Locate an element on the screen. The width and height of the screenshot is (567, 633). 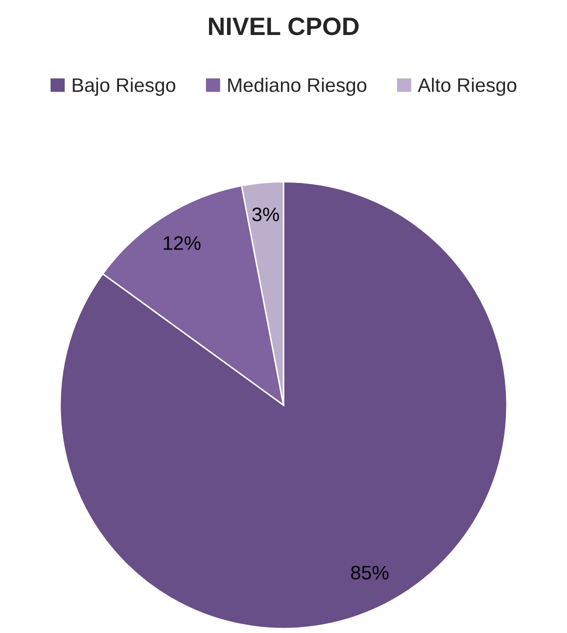
legend-label: Bajo Riesgo is located at coordinates (124, 87).